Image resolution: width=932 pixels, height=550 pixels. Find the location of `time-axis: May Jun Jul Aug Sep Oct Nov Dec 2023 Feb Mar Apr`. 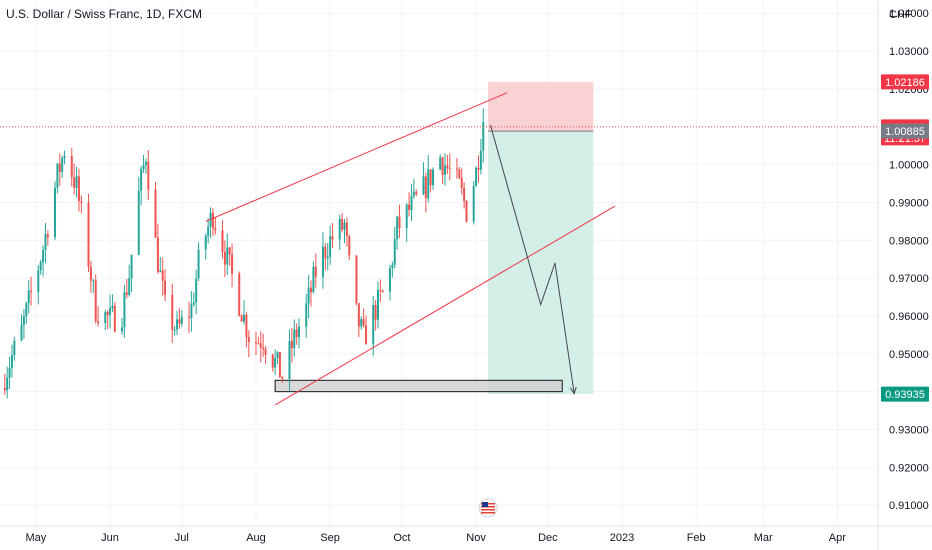

time-axis: May Jun Jul Aug Sep Oct Nov Dec 2023 Feb Mar Apr is located at coordinates (466, 521).